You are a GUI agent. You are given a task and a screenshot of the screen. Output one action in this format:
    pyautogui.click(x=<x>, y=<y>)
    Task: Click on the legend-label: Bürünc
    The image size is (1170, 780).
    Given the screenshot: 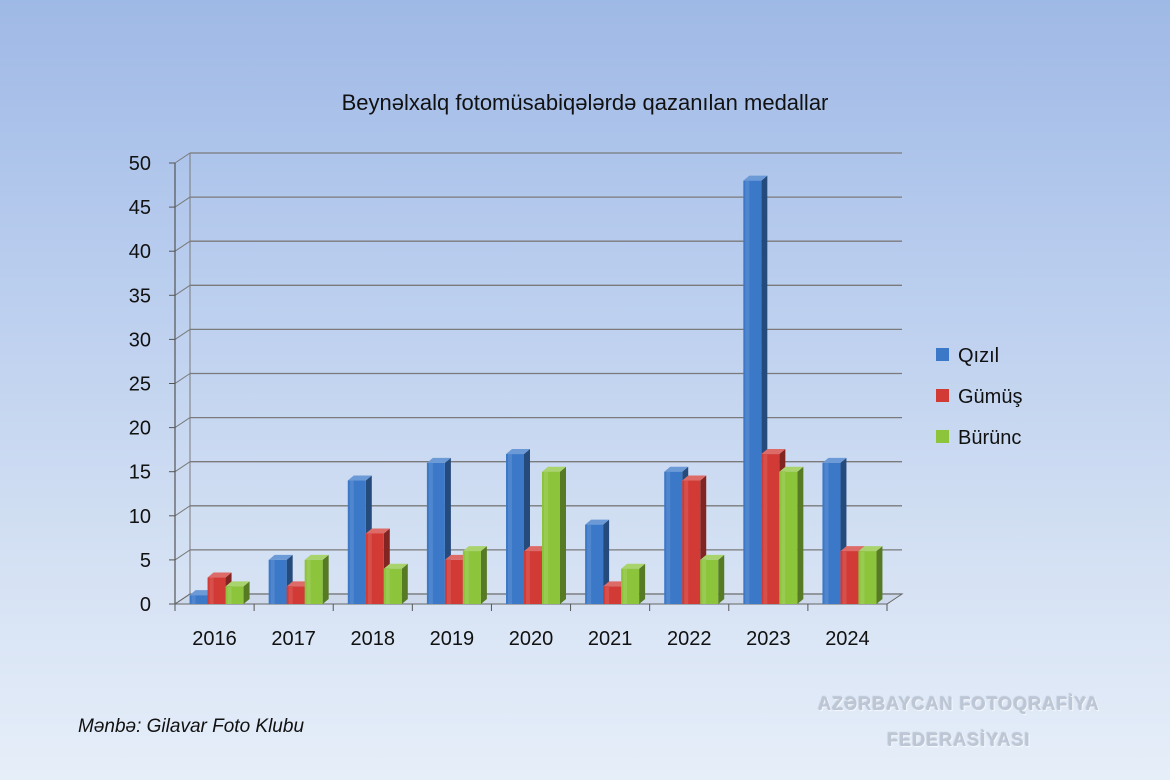 What is the action you would take?
    pyautogui.click(x=989, y=438)
    